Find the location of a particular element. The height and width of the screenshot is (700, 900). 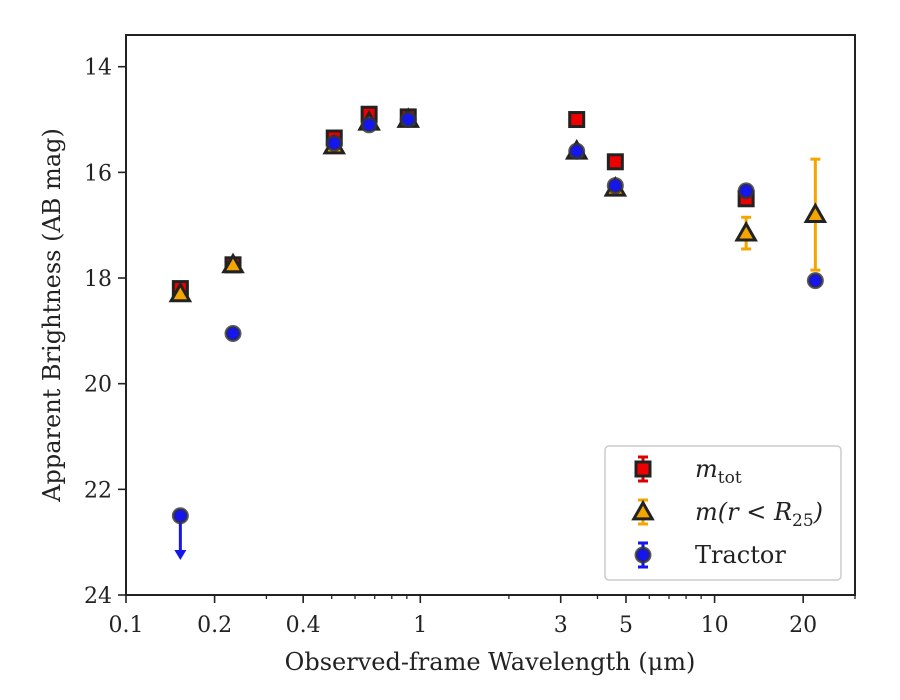

legend: mtot m(r < R25) Tractor is located at coordinates (723, 513).